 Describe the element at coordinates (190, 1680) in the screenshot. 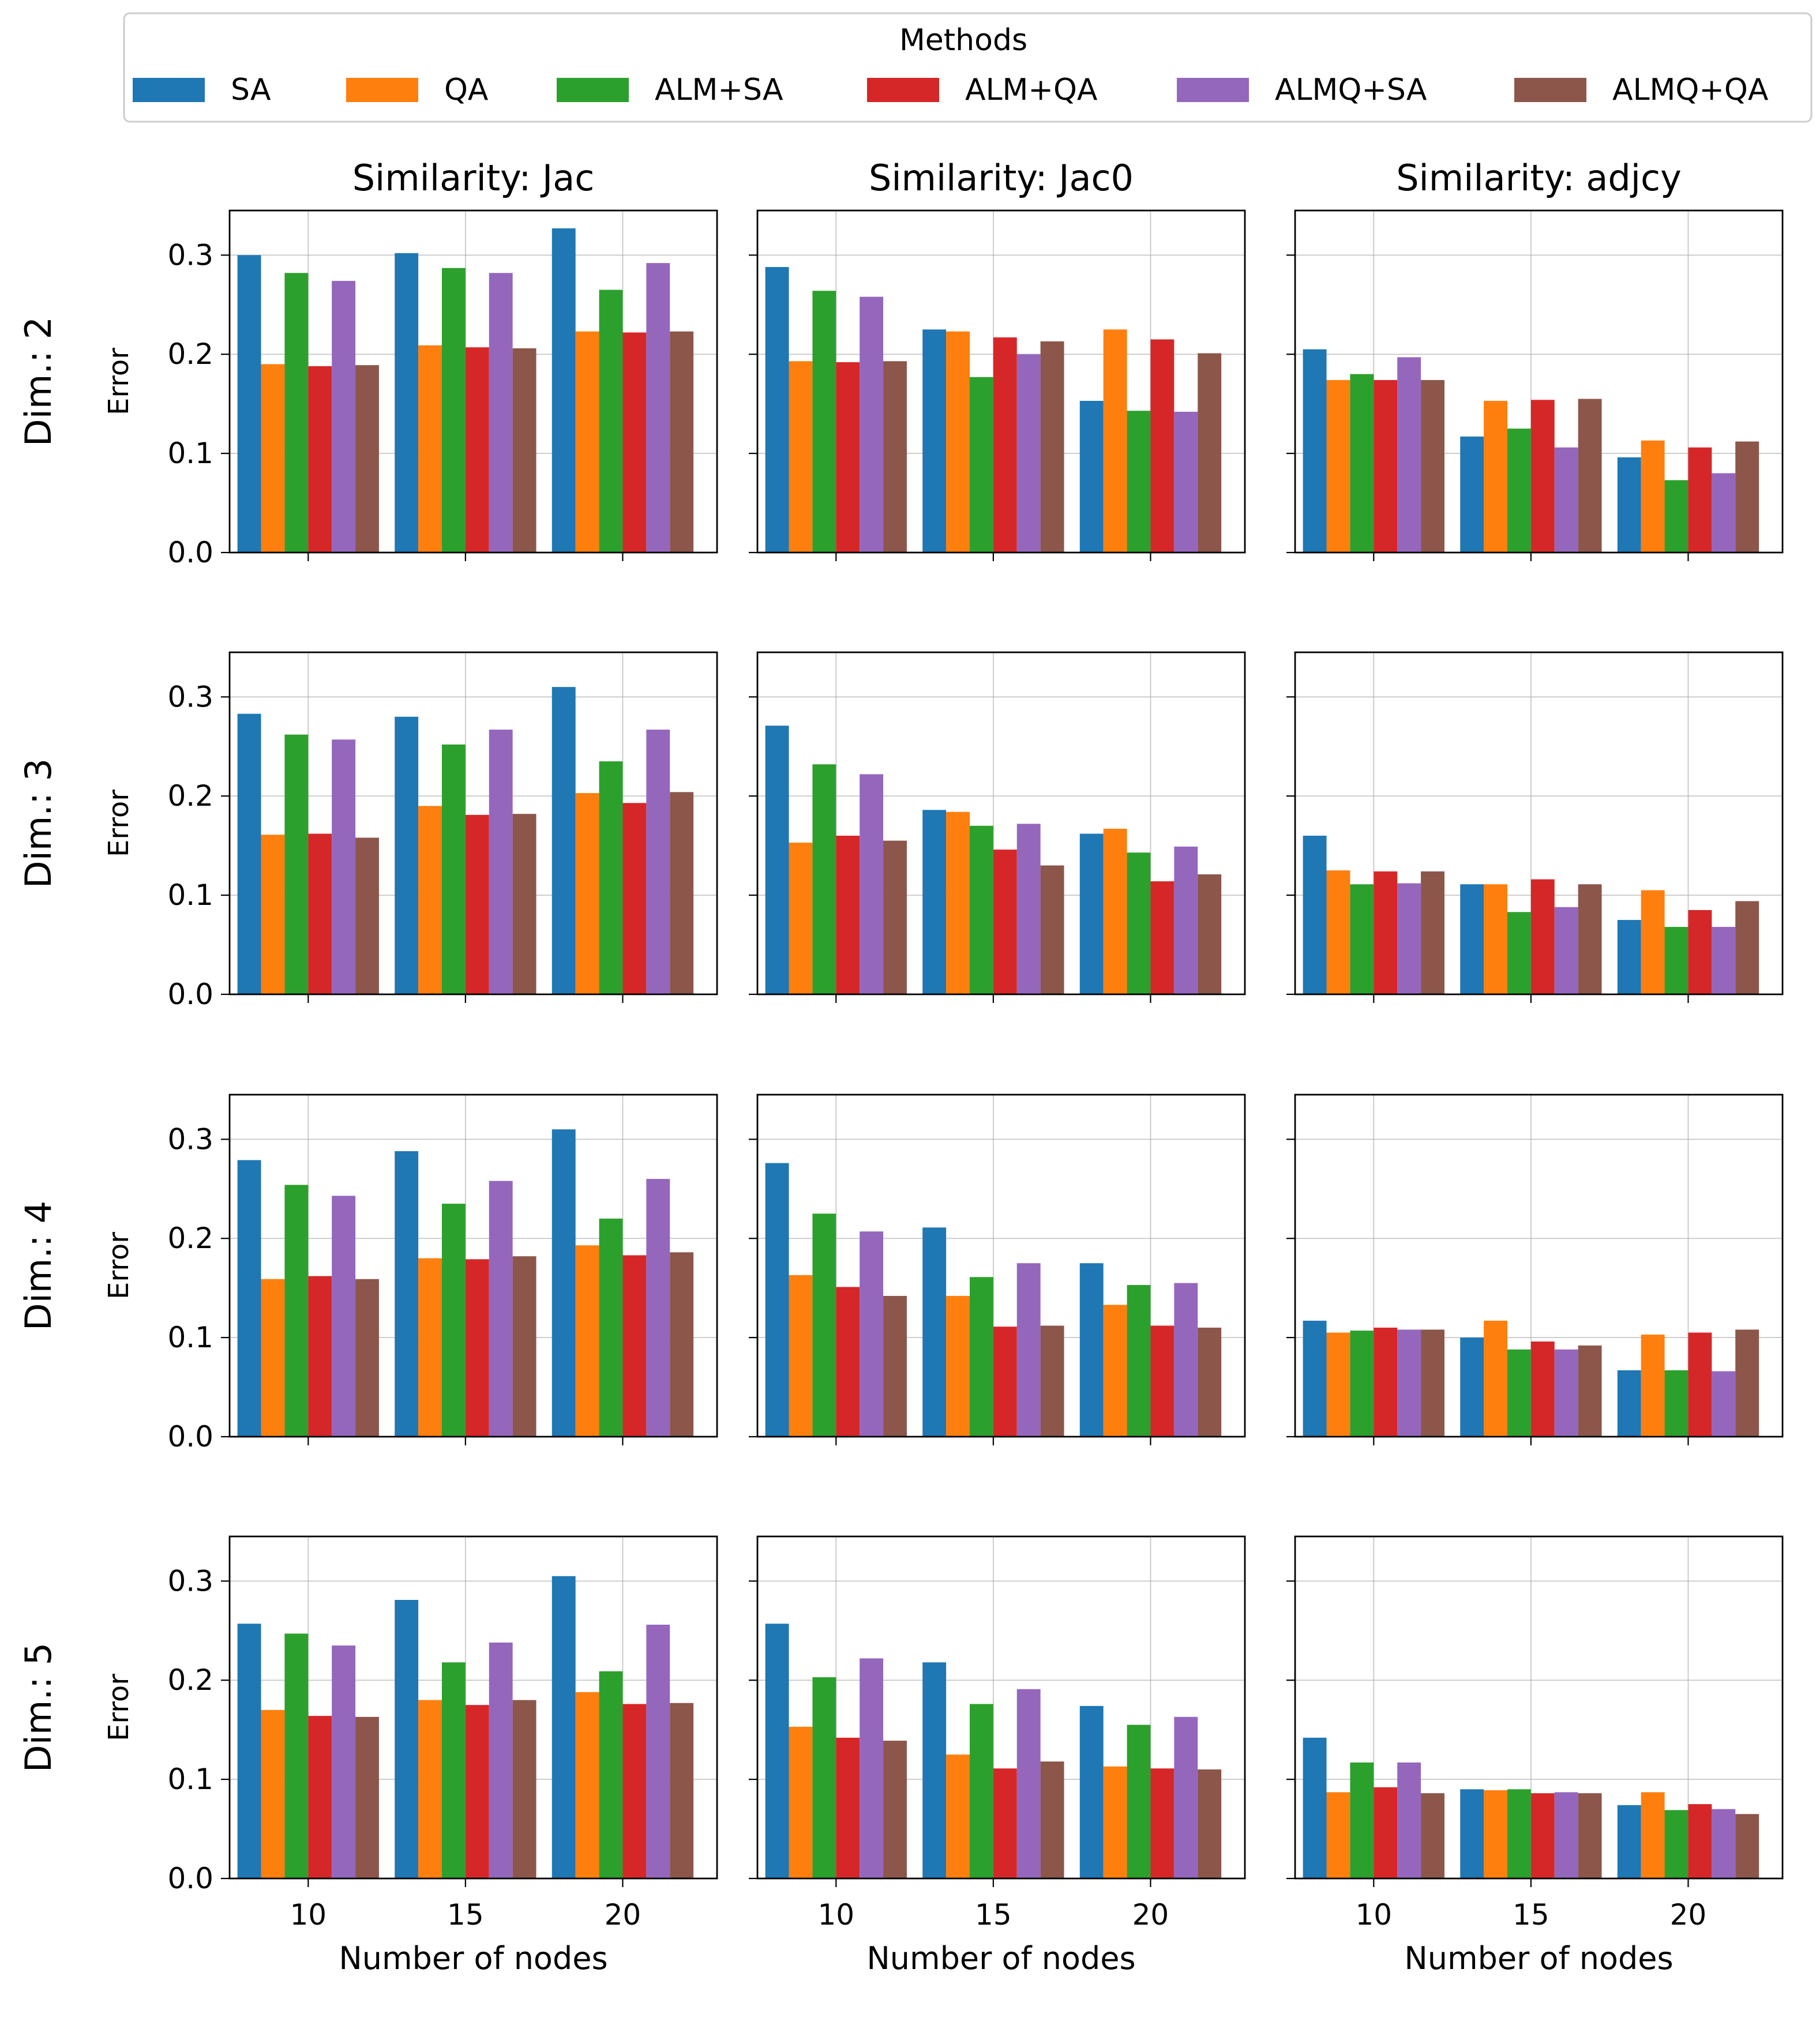

I see `y-tick-label: 0.2` at that location.